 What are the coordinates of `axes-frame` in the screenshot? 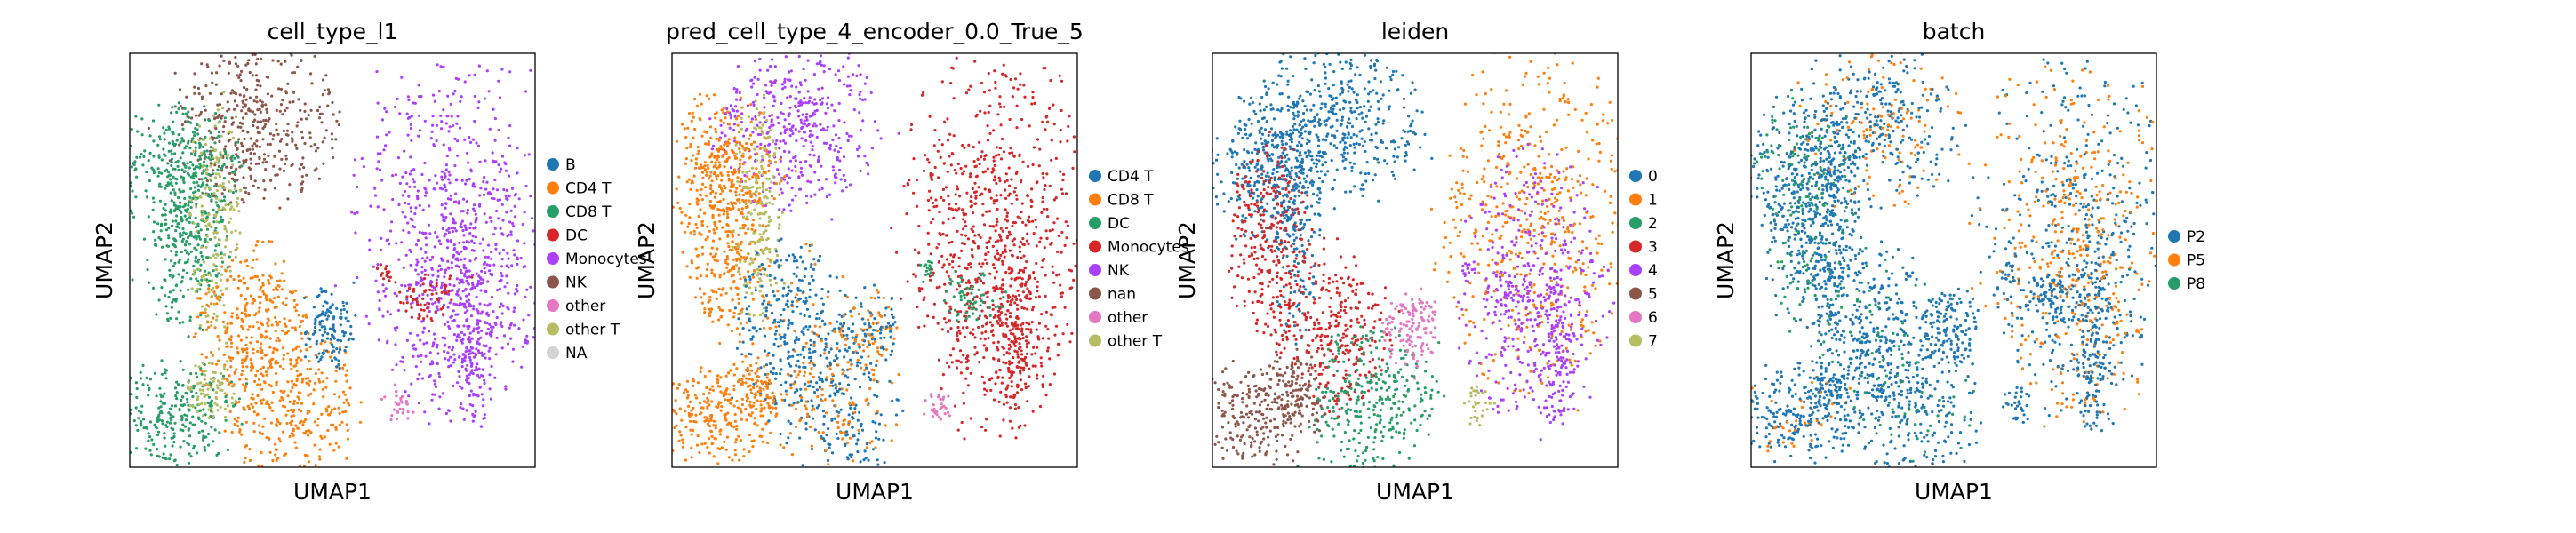 It's located at (332, 260).